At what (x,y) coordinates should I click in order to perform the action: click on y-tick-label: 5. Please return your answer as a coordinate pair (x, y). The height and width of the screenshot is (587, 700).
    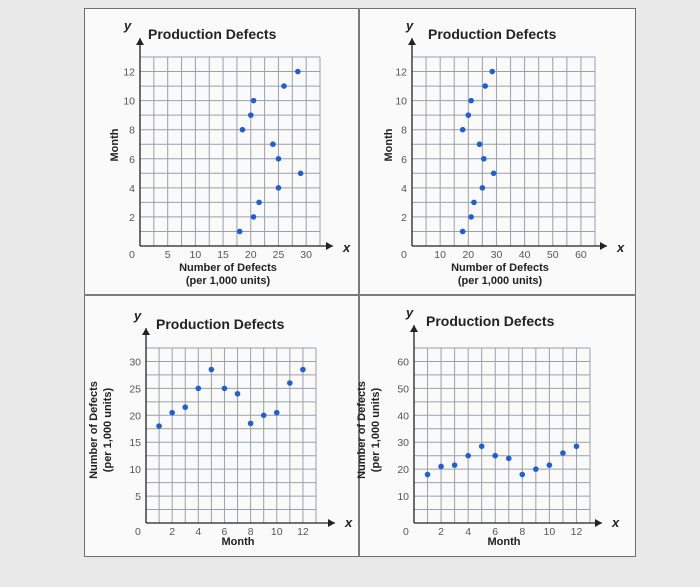
    Looking at the image, I should click on (138, 497).